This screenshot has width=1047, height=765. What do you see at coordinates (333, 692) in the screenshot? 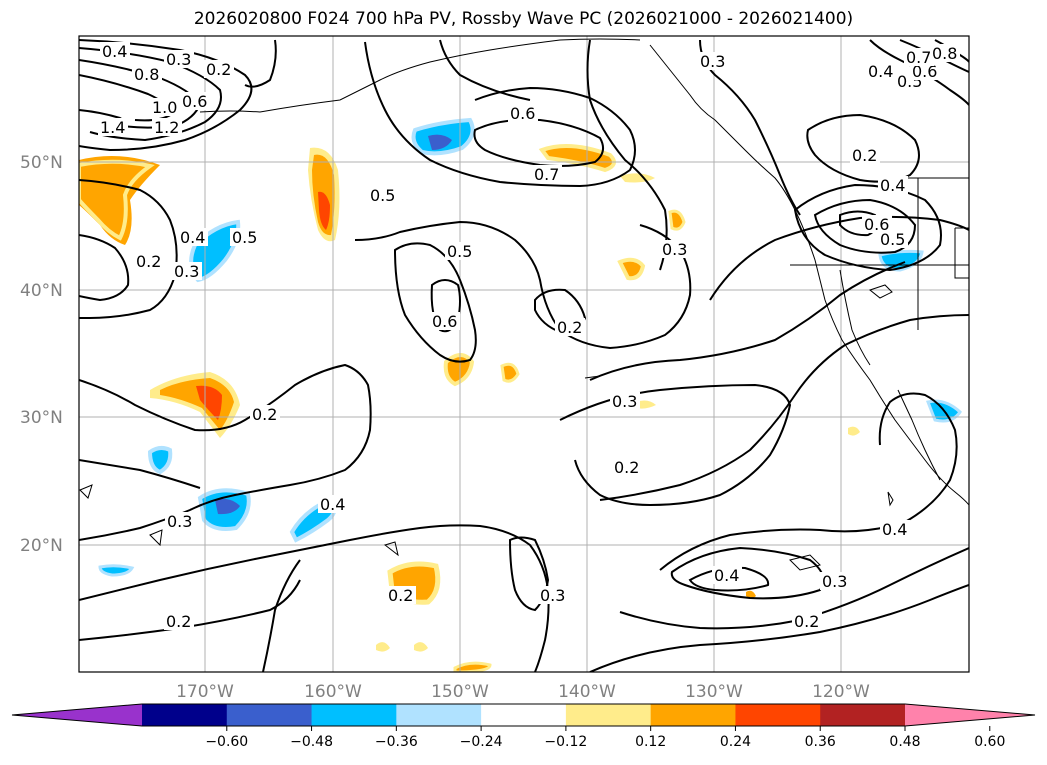
I see `lon-label-160w: 160°W` at bounding box center [333, 692].